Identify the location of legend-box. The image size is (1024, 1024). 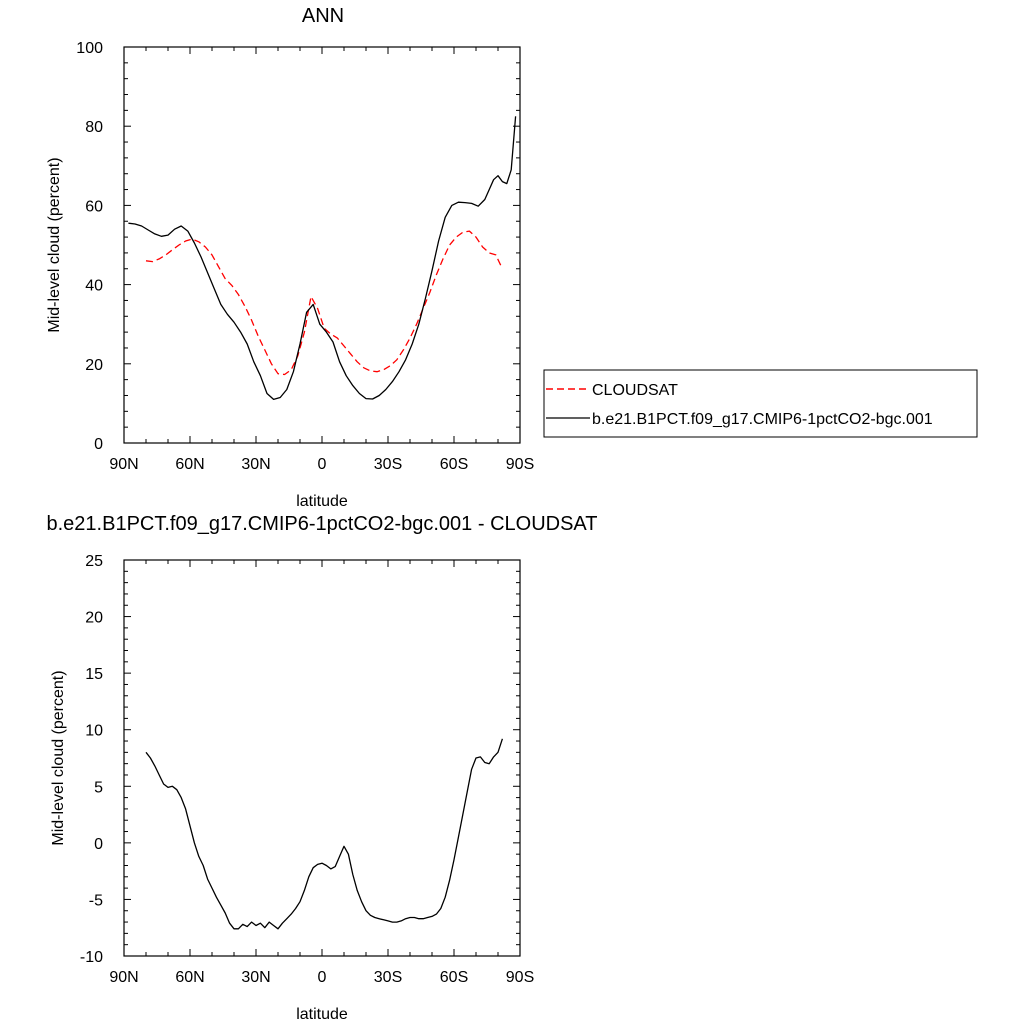
(760, 403).